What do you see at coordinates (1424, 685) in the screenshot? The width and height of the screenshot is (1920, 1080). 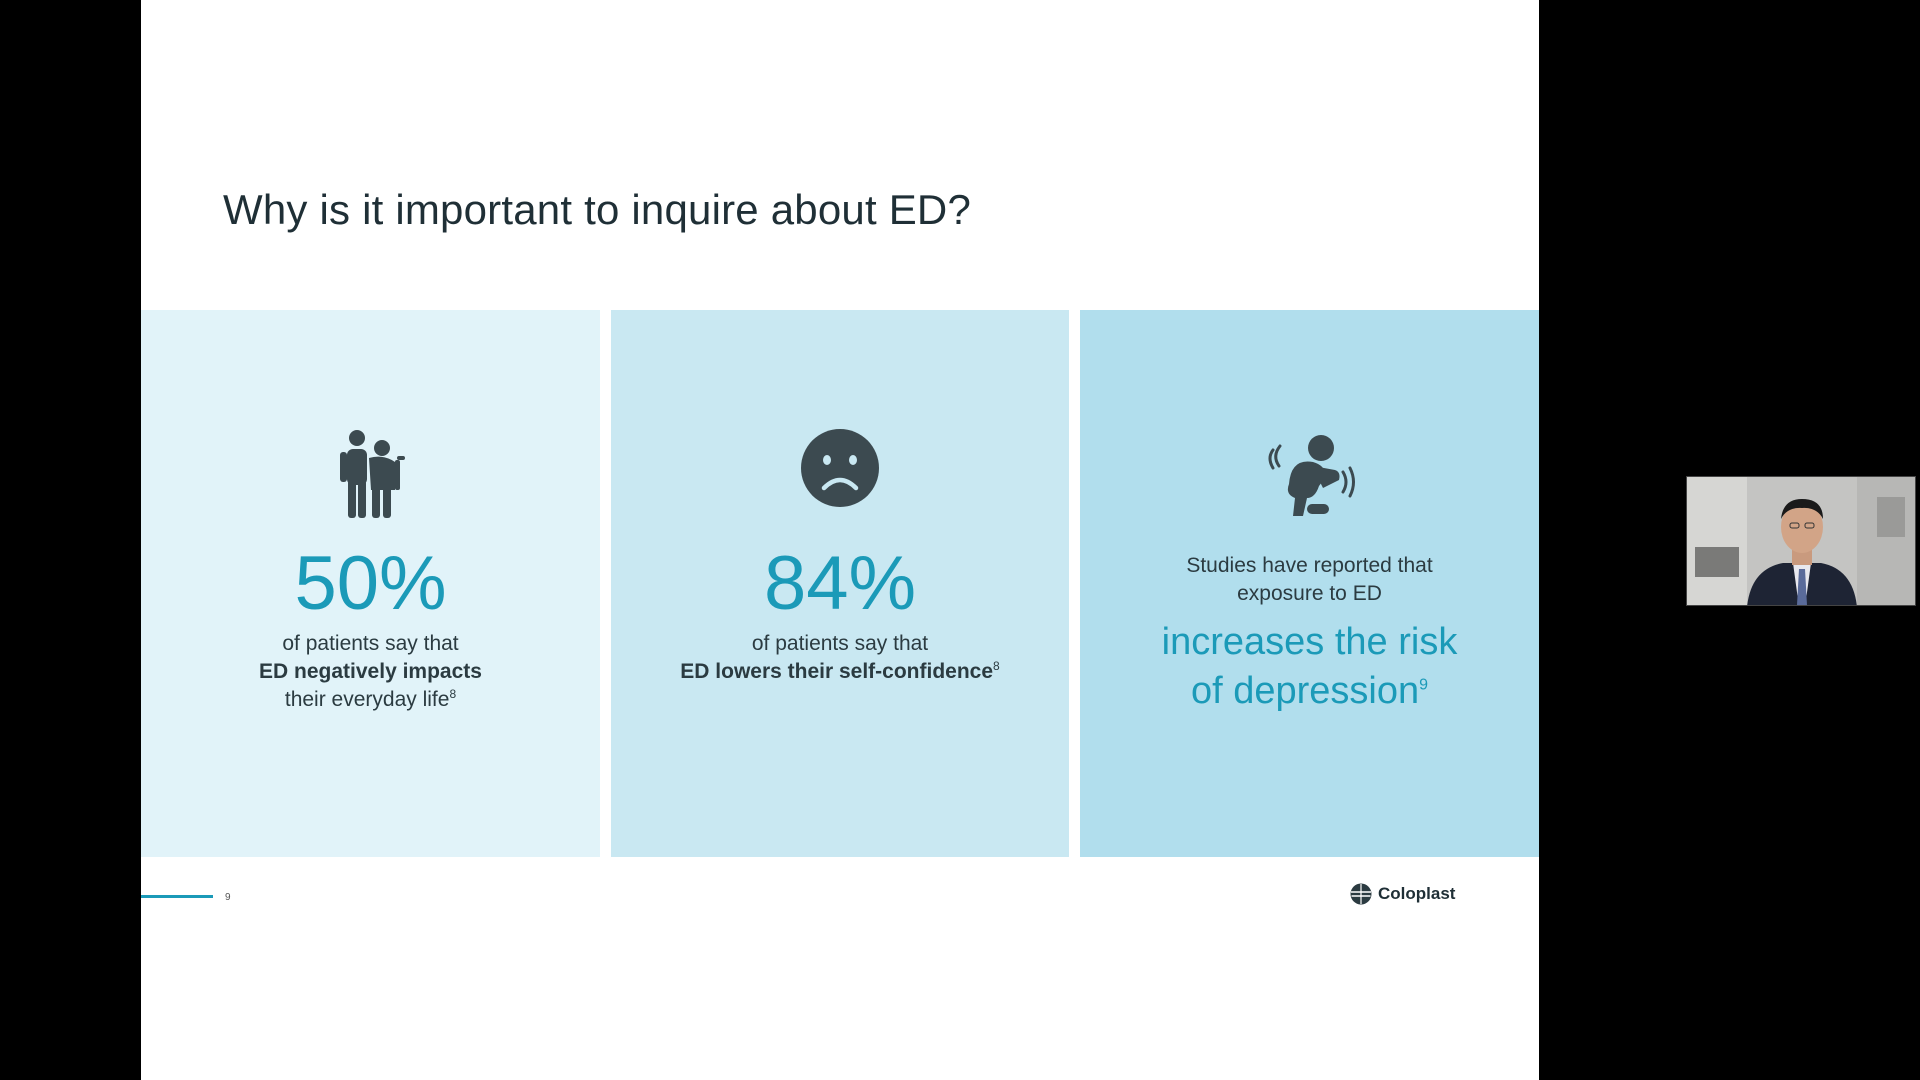 I see `reference-mark: 9` at bounding box center [1424, 685].